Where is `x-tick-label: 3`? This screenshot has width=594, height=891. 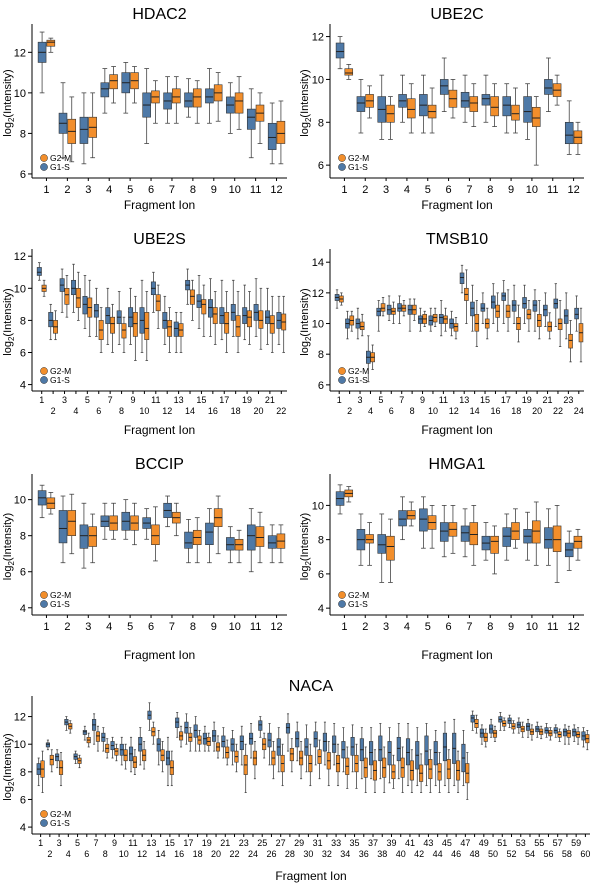
x-tick-label: 3 is located at coordinates (360, 400).